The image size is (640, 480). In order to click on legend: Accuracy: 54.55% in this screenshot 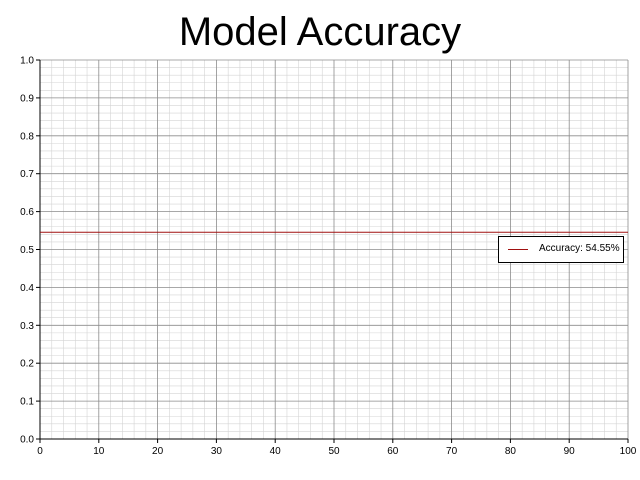, I will do `click(561, 249)`.